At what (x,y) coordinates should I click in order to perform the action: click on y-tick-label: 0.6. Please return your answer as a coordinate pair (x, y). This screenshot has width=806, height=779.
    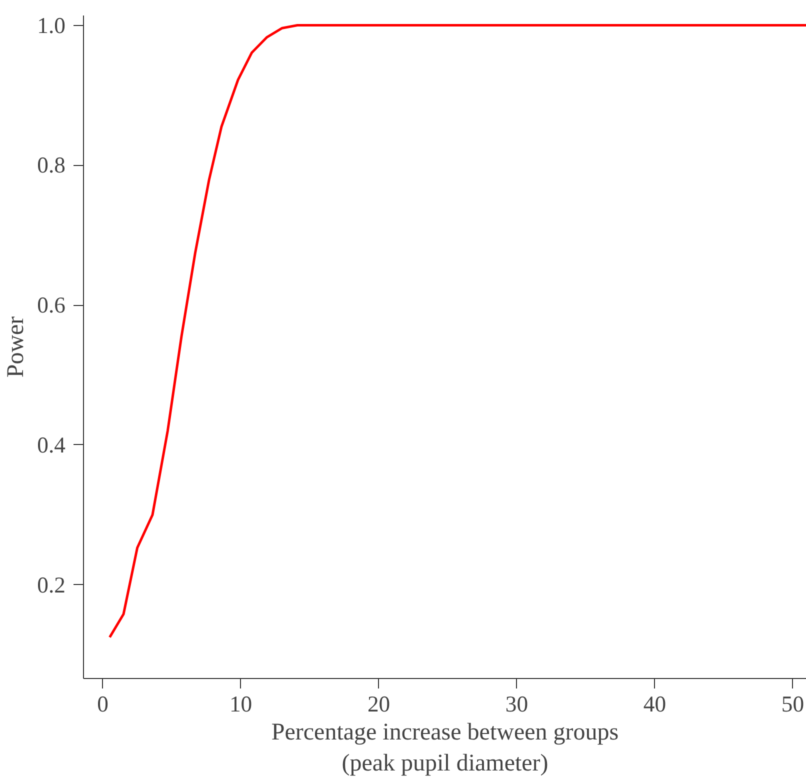
    Looking at the image, I should click on (51, 305).